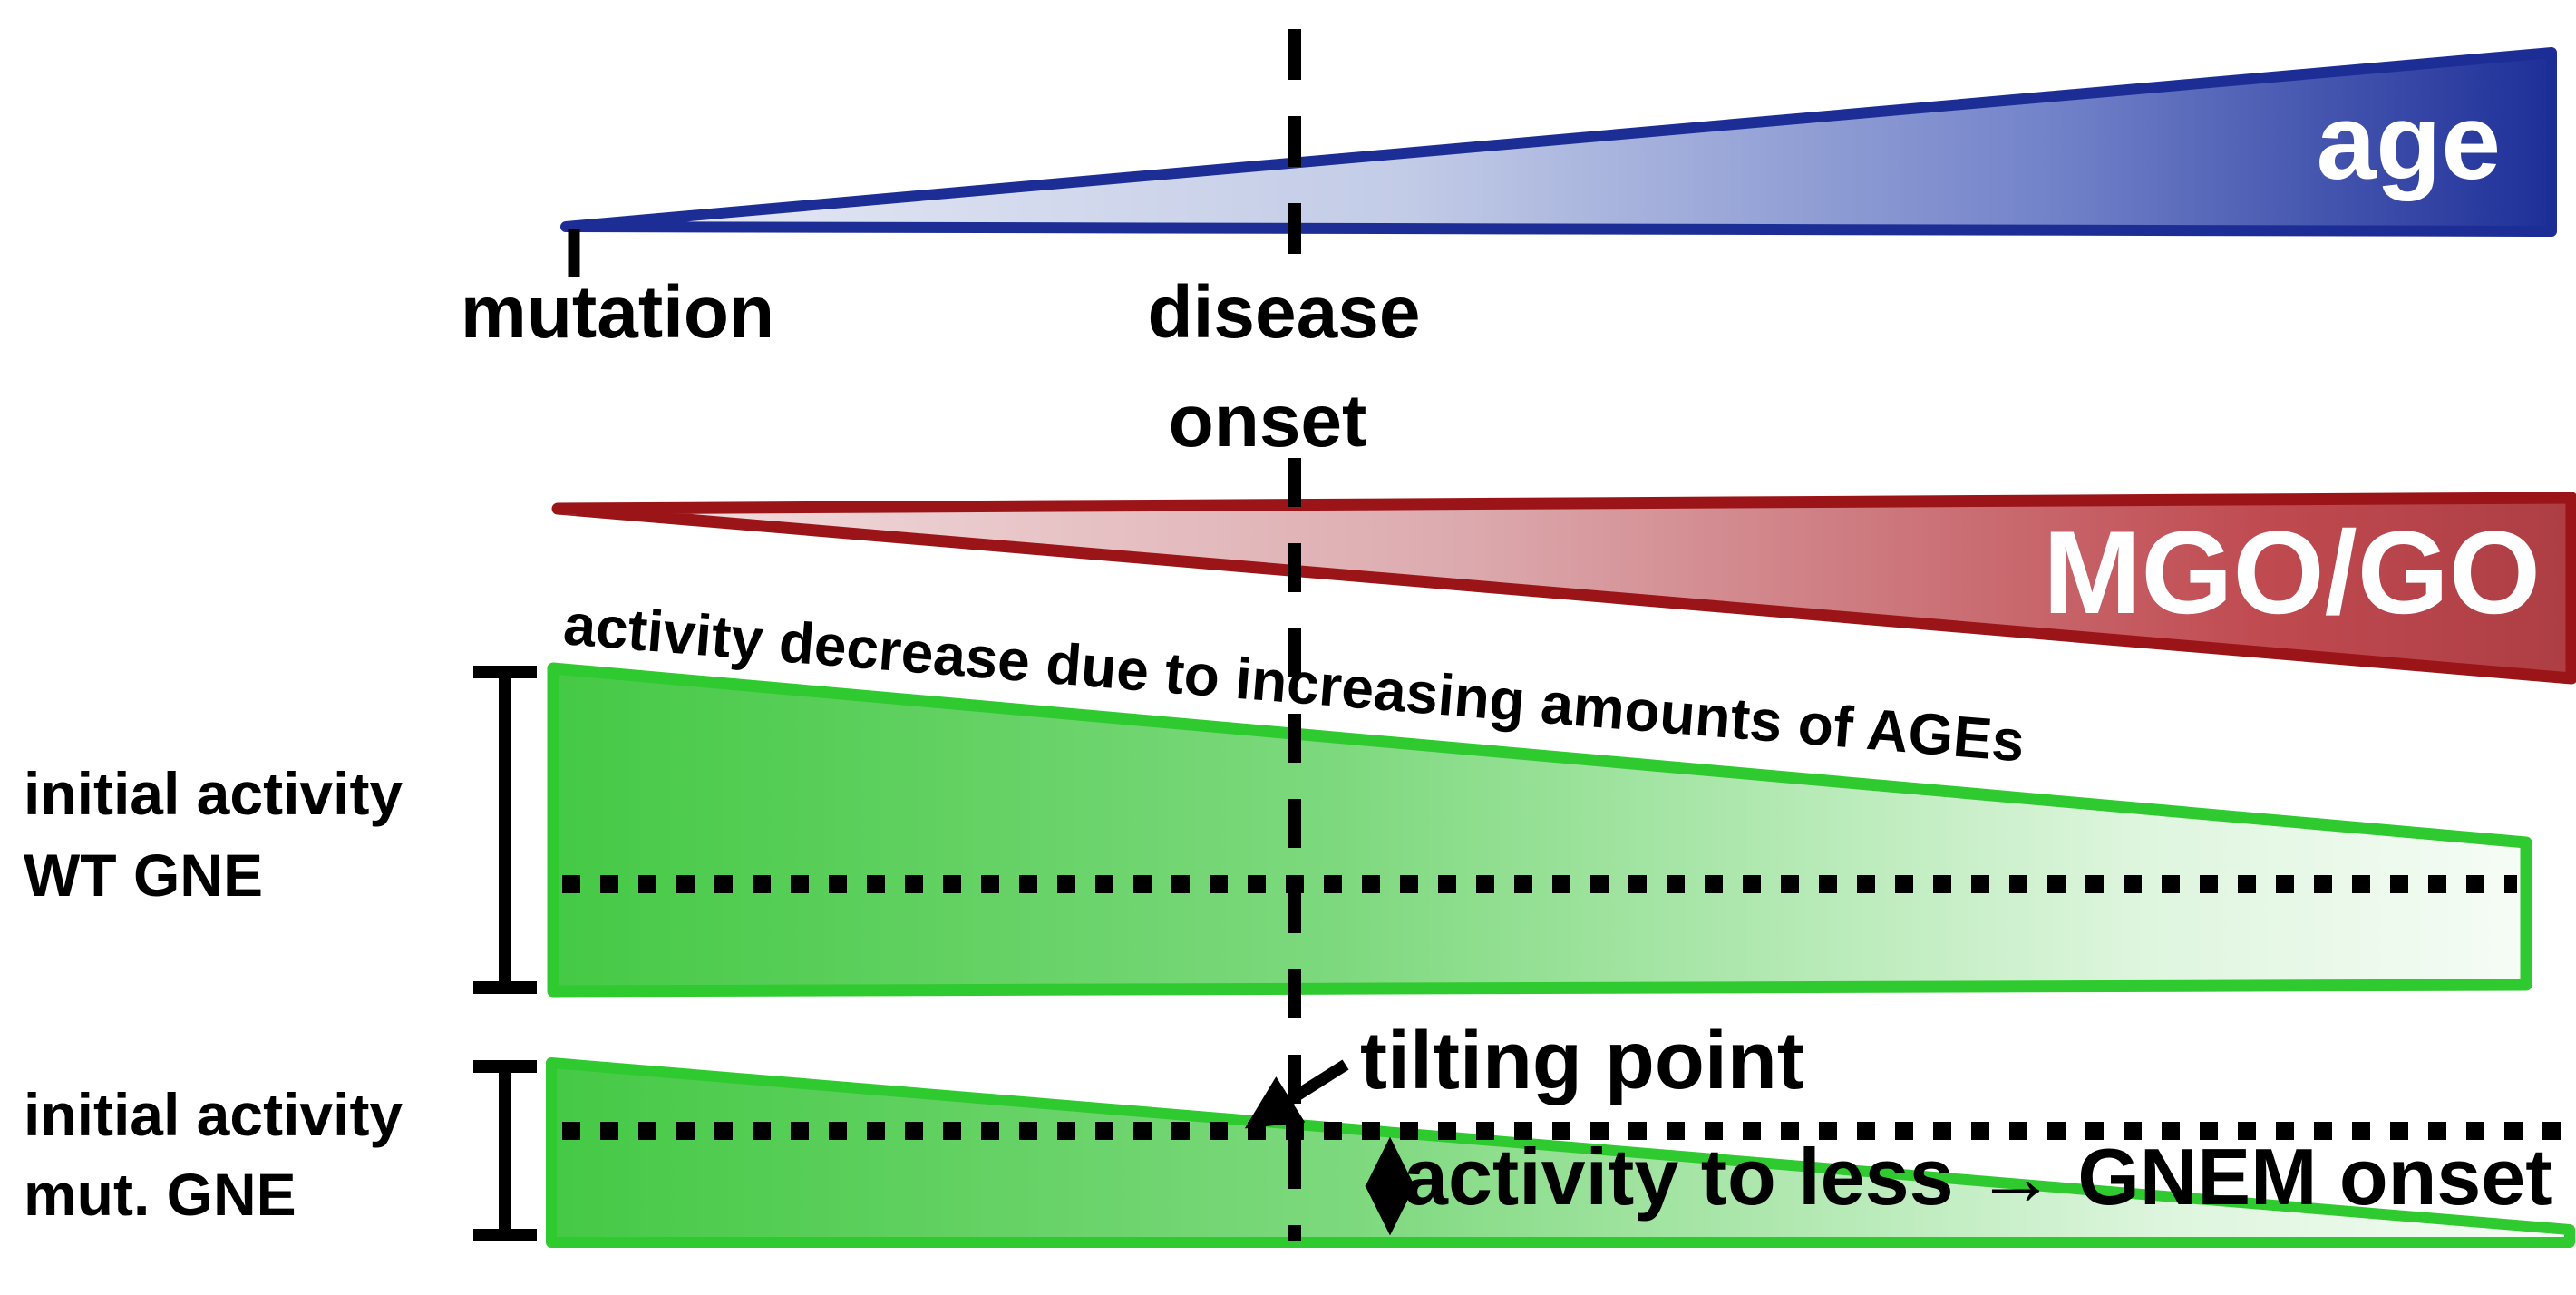 Image resolution: width=2576 pixels, height=1295 pixels. I want to click on mut-initial-activity-label-line1: initial activity, so click(213, 1114).